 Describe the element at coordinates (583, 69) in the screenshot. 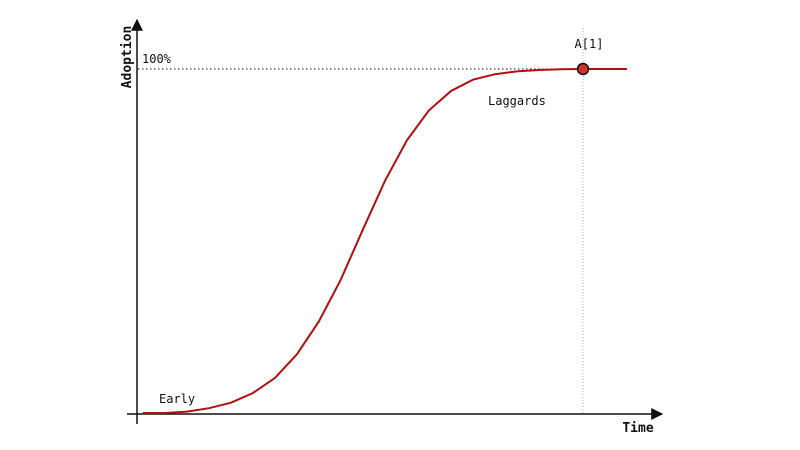

I see `saturation-point-marker` at that location.